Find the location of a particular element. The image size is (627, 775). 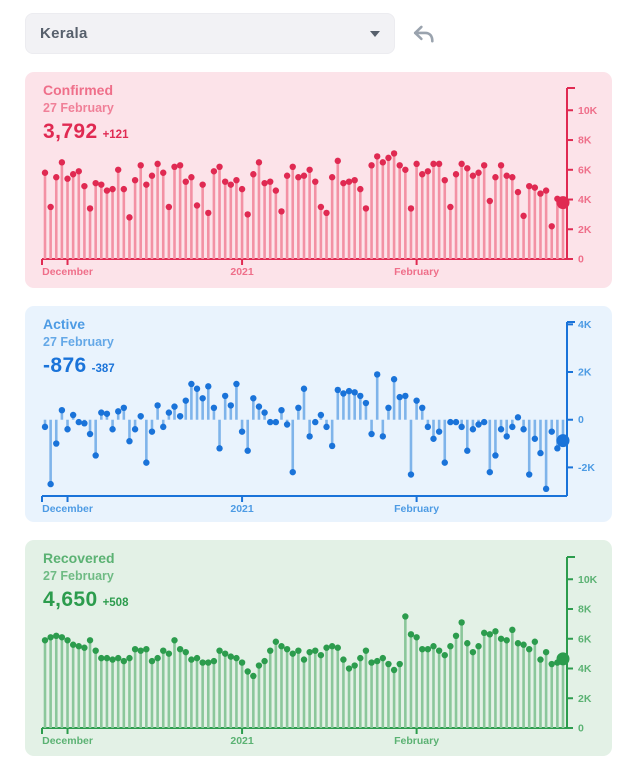

active-chart-header: Active 27 February -876 -387 is located at coordinates (79, 347).